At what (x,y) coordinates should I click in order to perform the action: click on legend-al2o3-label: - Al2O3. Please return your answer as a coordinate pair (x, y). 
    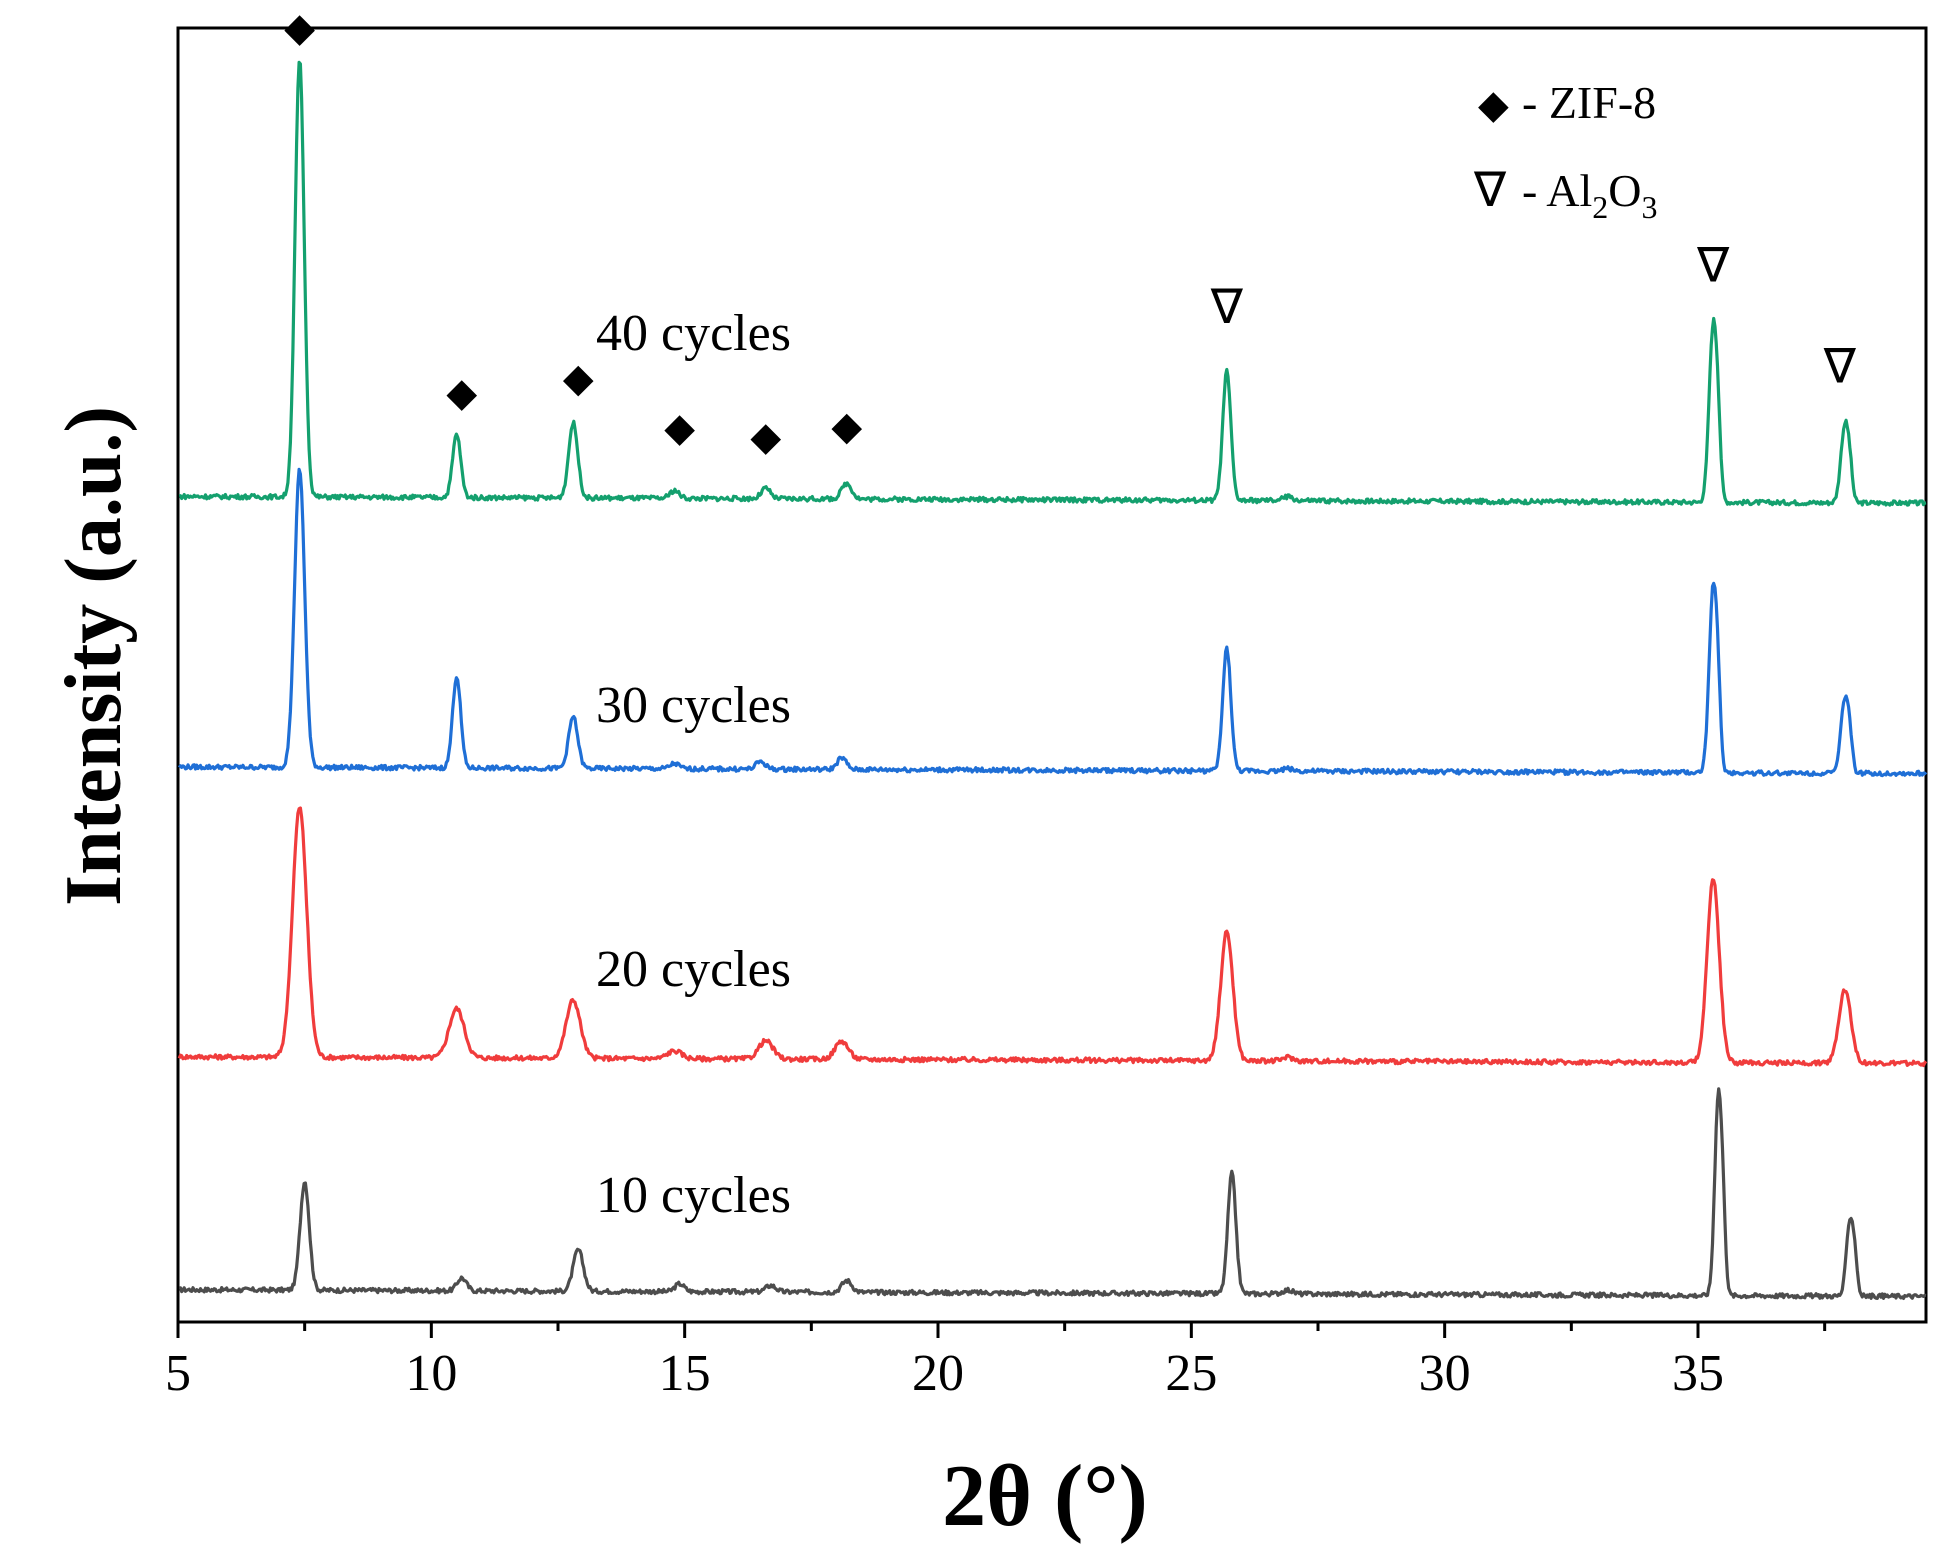
    Looking at the image, I should click on (1590, 195).